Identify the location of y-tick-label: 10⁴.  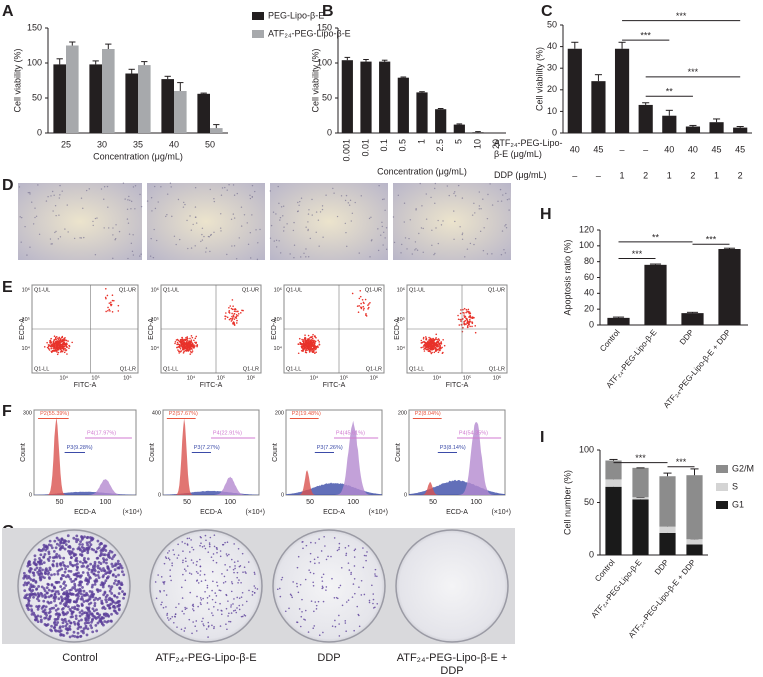
(155, 348).